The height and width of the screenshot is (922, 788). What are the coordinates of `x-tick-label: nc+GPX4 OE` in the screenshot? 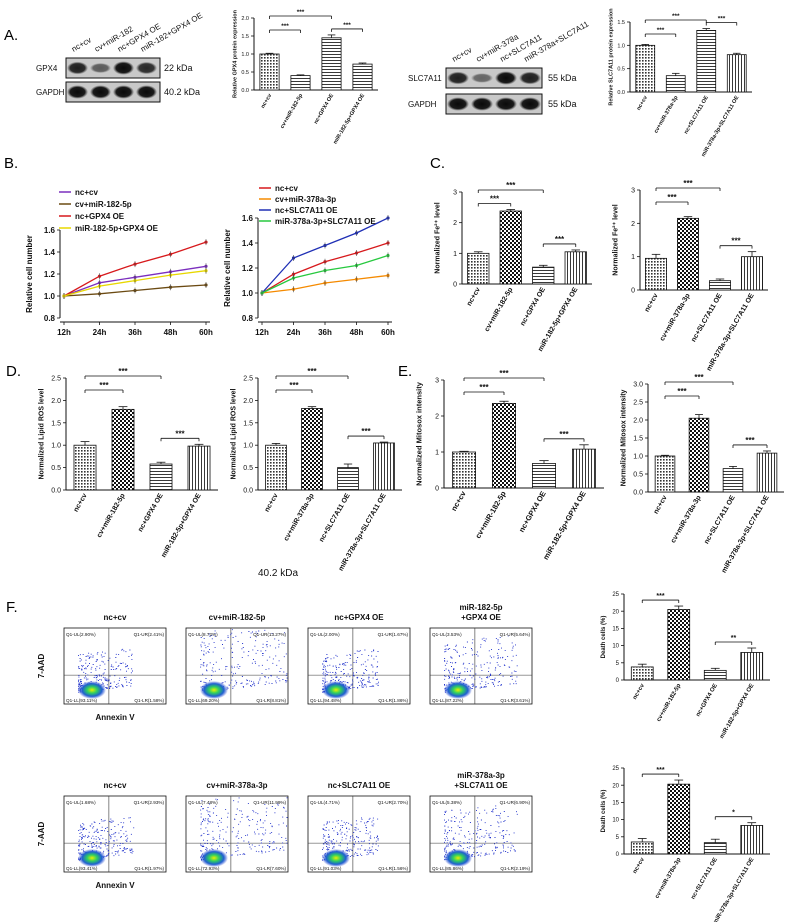 It's located at (324, 109).